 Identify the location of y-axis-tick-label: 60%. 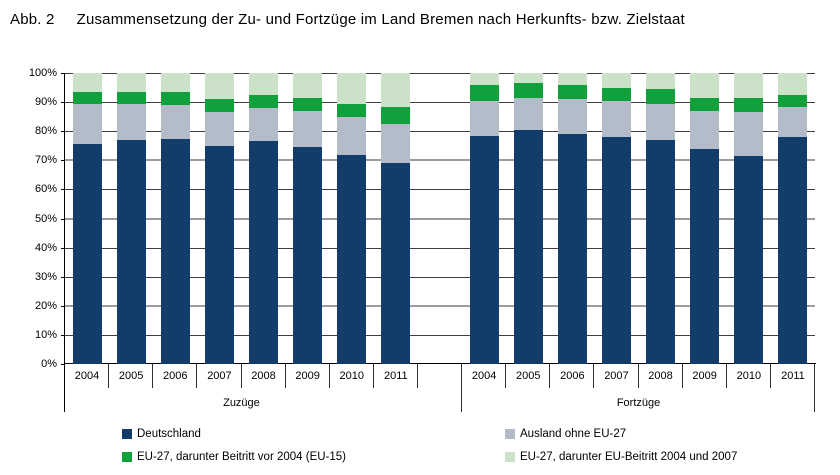
(45, 189).